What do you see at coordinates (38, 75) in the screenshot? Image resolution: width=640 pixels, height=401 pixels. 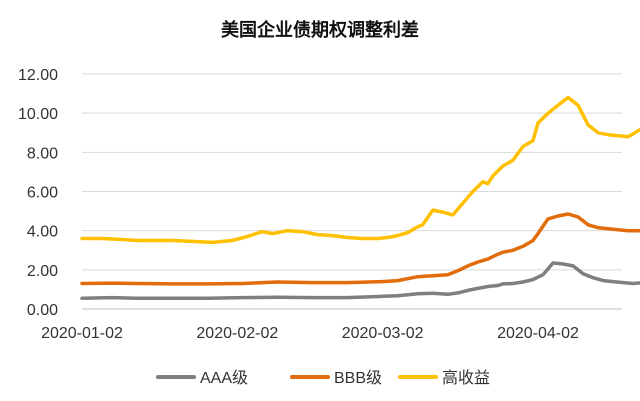 I see `y-tick-label: 12.00` at bounding box center [38, 75].